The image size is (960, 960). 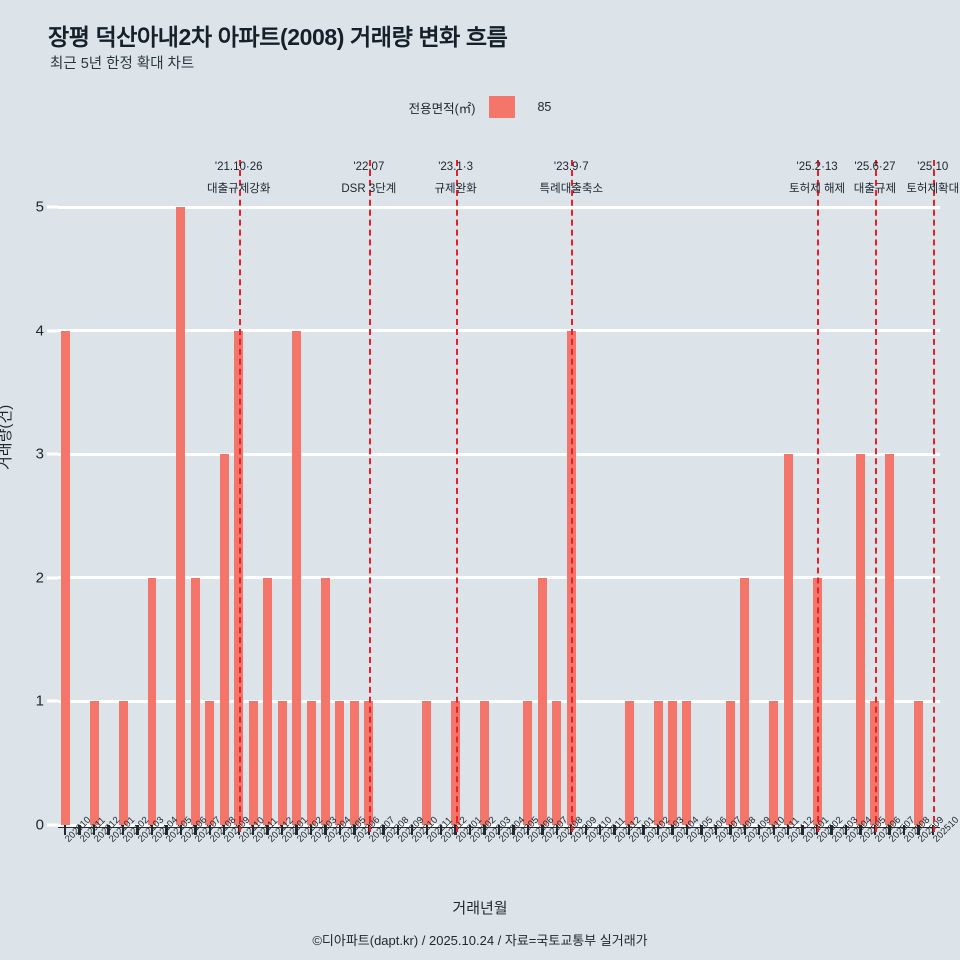 What do you see at coordinates (544, 107) in the screenshot?
I see `legend-label-85: 85` at bounding box center [544, 107].